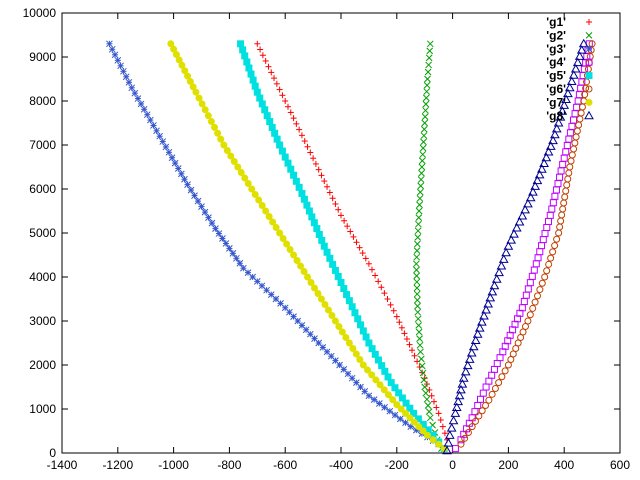 The height and width of the screenshot is (480, 640). Describe the element at coordinates (556, 22) in the screenshot. I see `legend-label: 'g1'` at that location.